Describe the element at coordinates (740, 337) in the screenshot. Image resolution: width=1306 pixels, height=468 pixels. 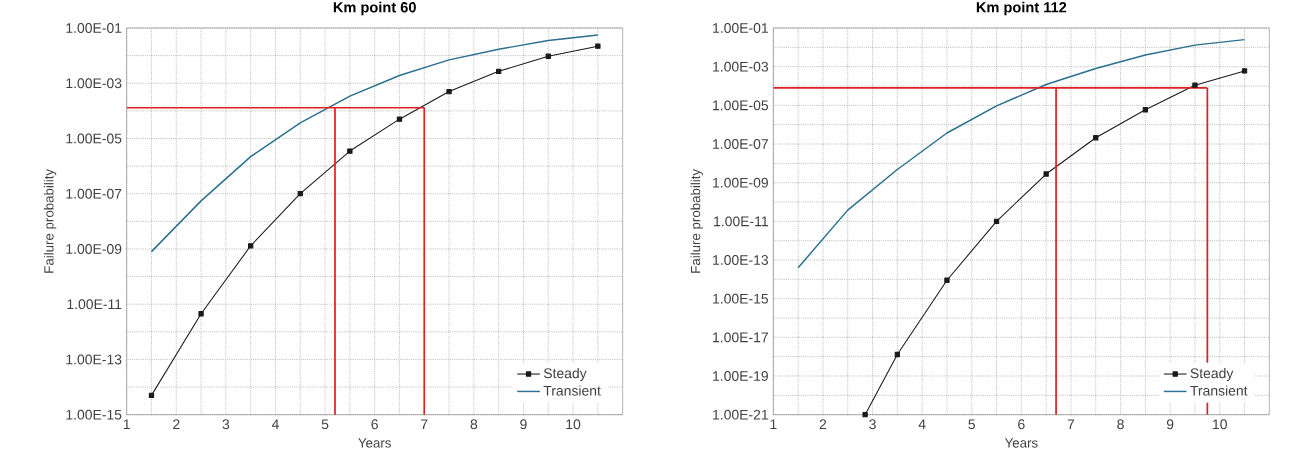
I see `y-tick-label: 1.00E-17` at that location.